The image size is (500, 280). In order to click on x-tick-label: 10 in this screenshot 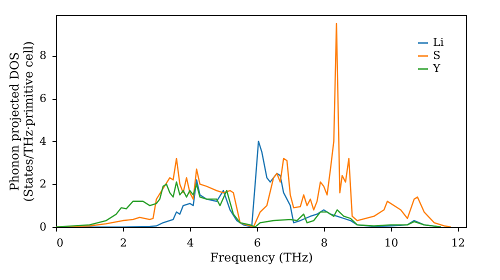, I will do `click(391, 243)`.